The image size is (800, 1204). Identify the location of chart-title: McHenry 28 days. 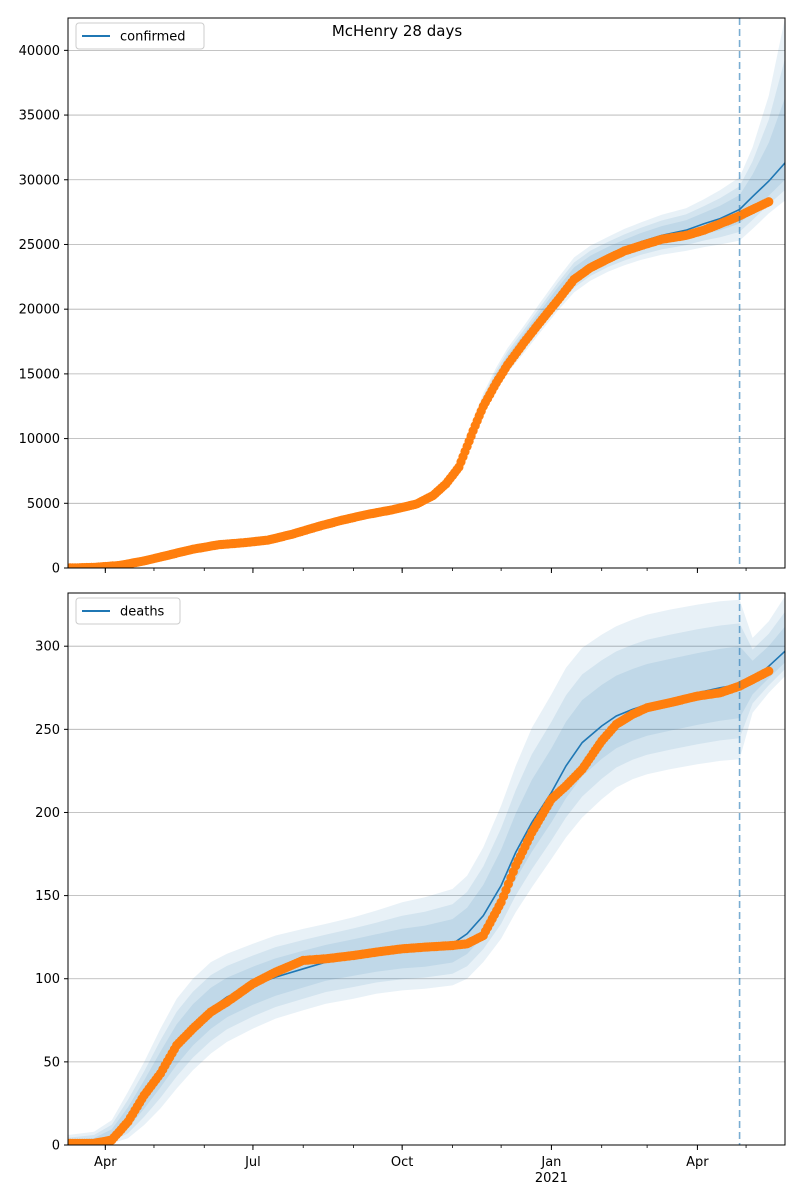
(397, 31).